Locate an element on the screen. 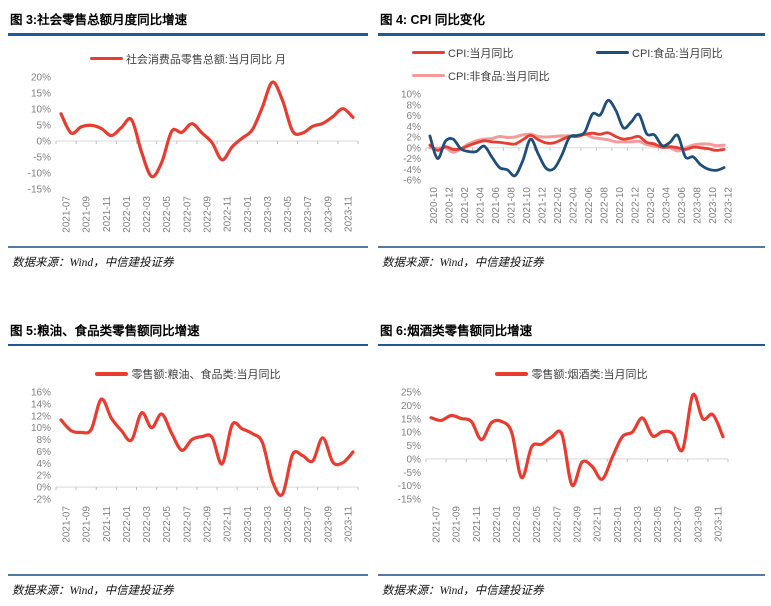 The height and width of the screenshot is (606, 771). x-axis-tick-label: 2022-08 is located at coordinates (605, 204).